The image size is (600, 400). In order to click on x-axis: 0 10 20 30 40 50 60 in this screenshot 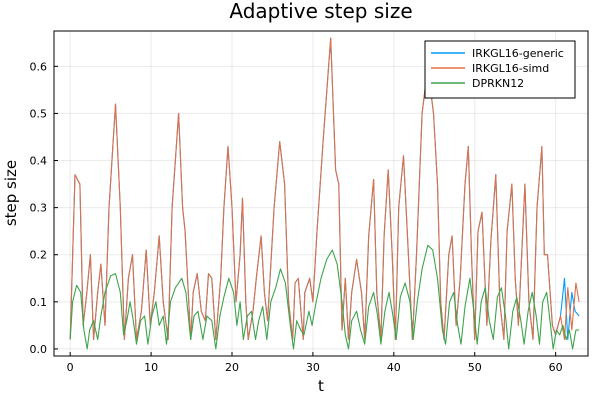, I will do `click(315, 363)`.